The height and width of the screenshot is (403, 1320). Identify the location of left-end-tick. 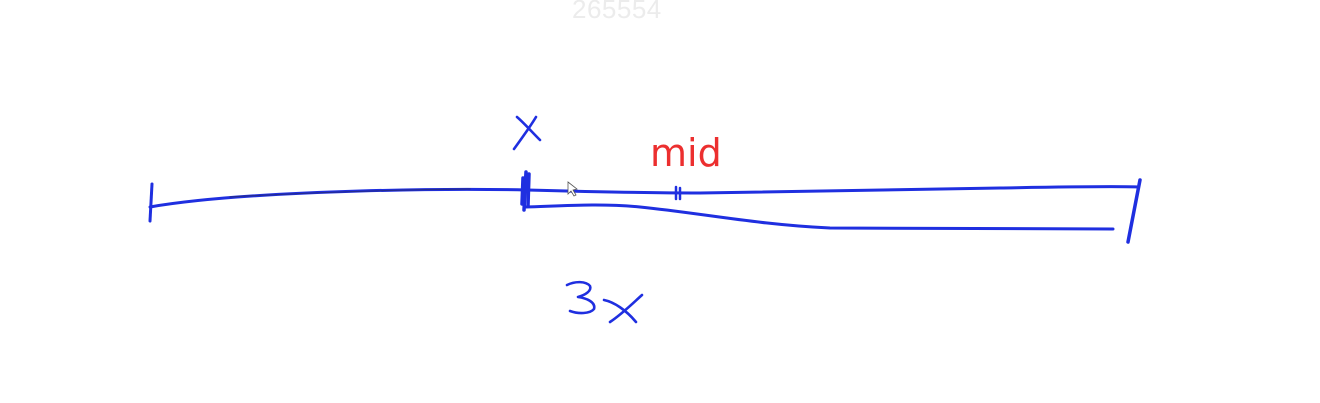
(151, 202).